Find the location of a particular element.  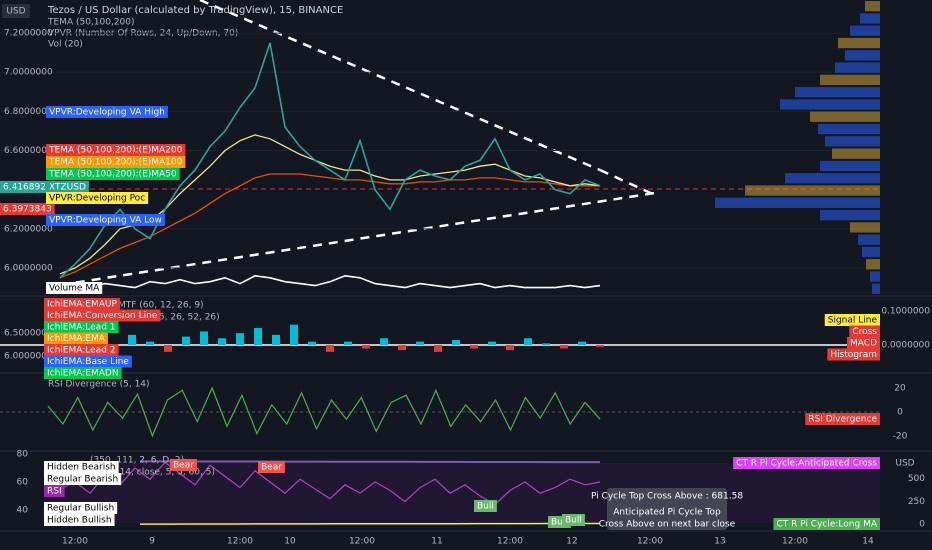

tooltip-text: Cross Above on next bar close is located at coordinates (667, 525).